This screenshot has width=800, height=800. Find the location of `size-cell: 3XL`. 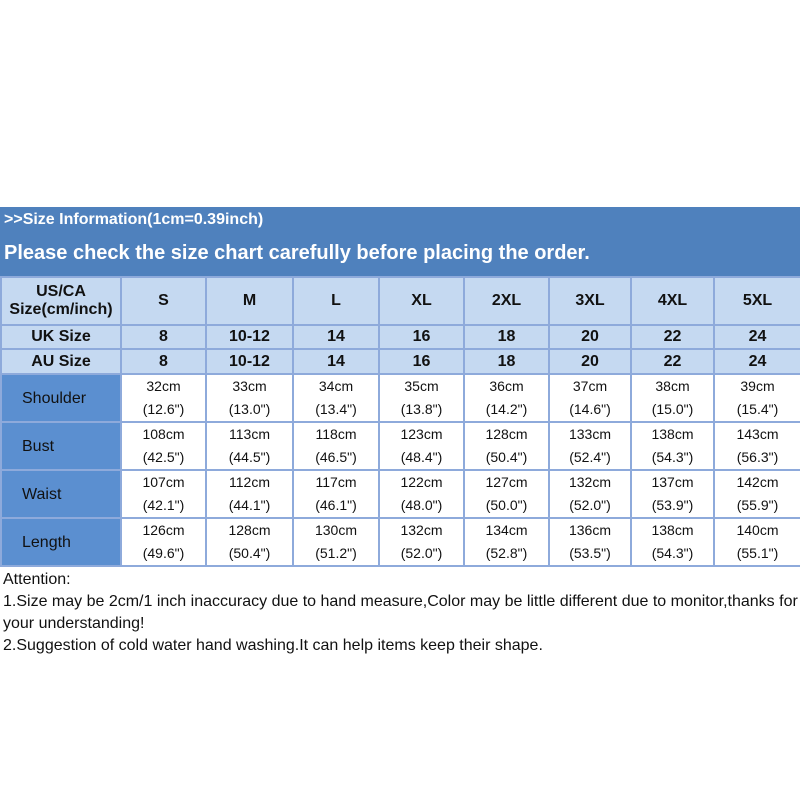

size-cell: 3XL is located at coordinates (590, 301).